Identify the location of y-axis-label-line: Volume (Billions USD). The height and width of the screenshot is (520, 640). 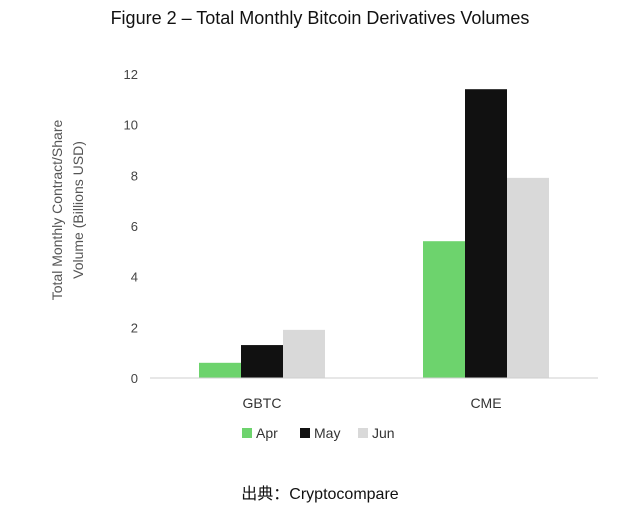
(78, 210).